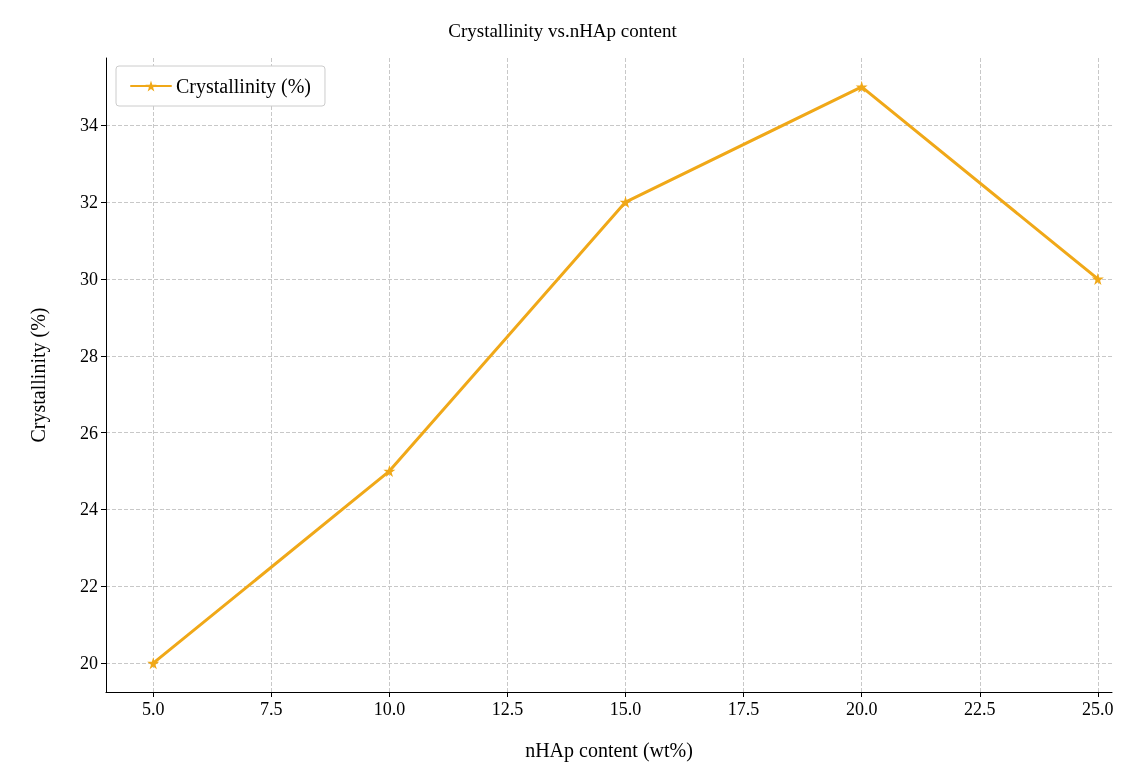 This screenshot has height=773, width=1125. What do you see at coordinates (743, 709) in the screenshot?
I see `x-tick-label: 17.5` at bounding box center [743, 709].